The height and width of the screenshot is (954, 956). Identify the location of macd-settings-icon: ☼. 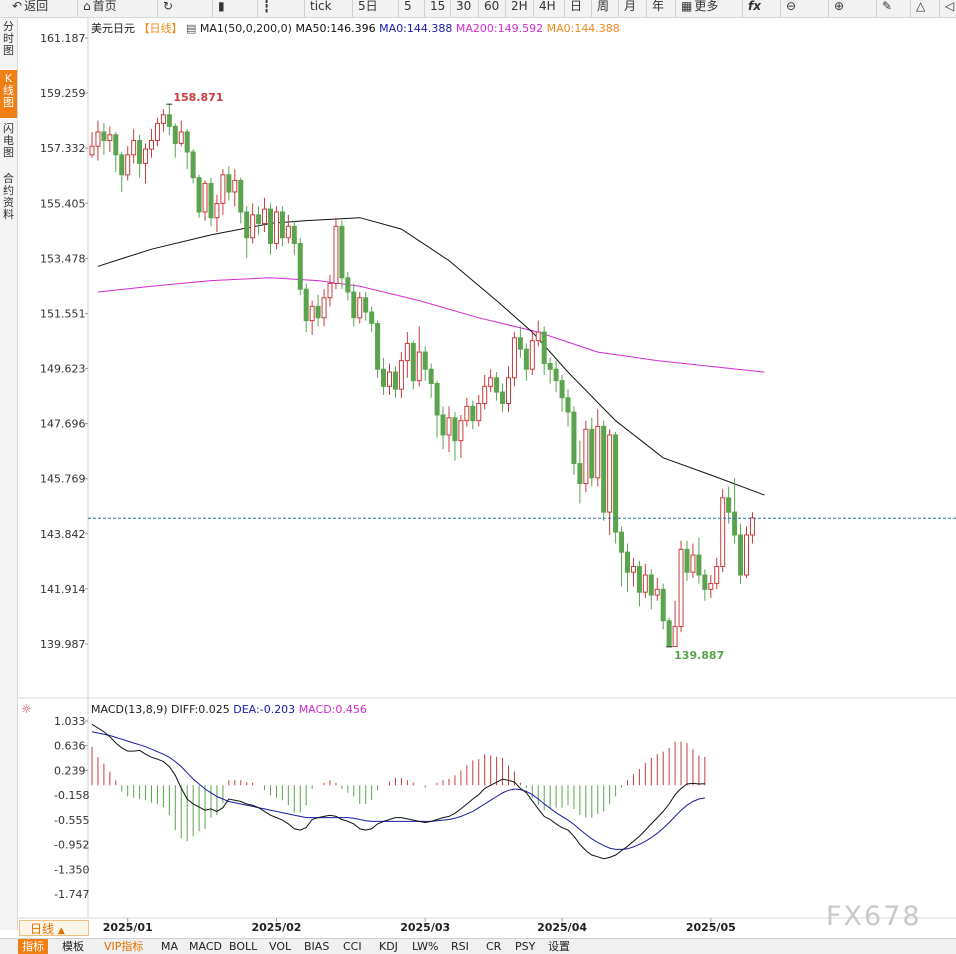
(26, 709).